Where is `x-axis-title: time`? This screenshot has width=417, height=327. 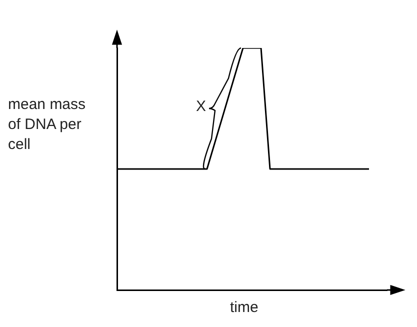 x-axis-title: time is located at coordinates (244, 308).